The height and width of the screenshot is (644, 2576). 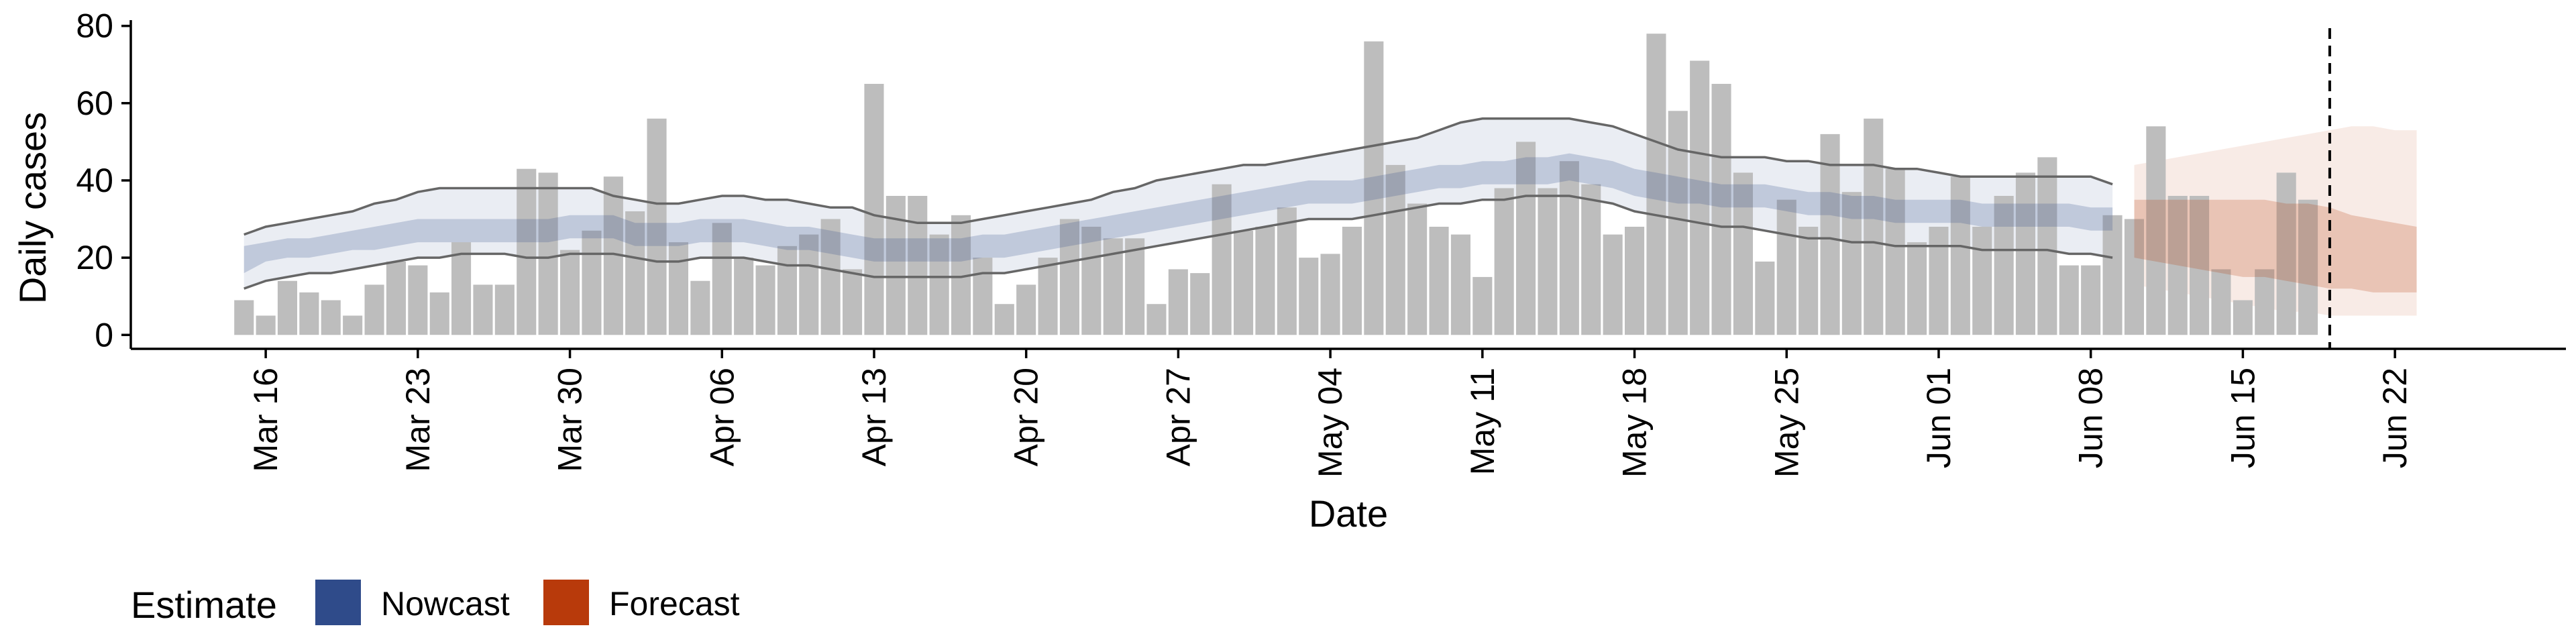 I want to click on x-tick-label: May 04, so click(x=1330, y=423).